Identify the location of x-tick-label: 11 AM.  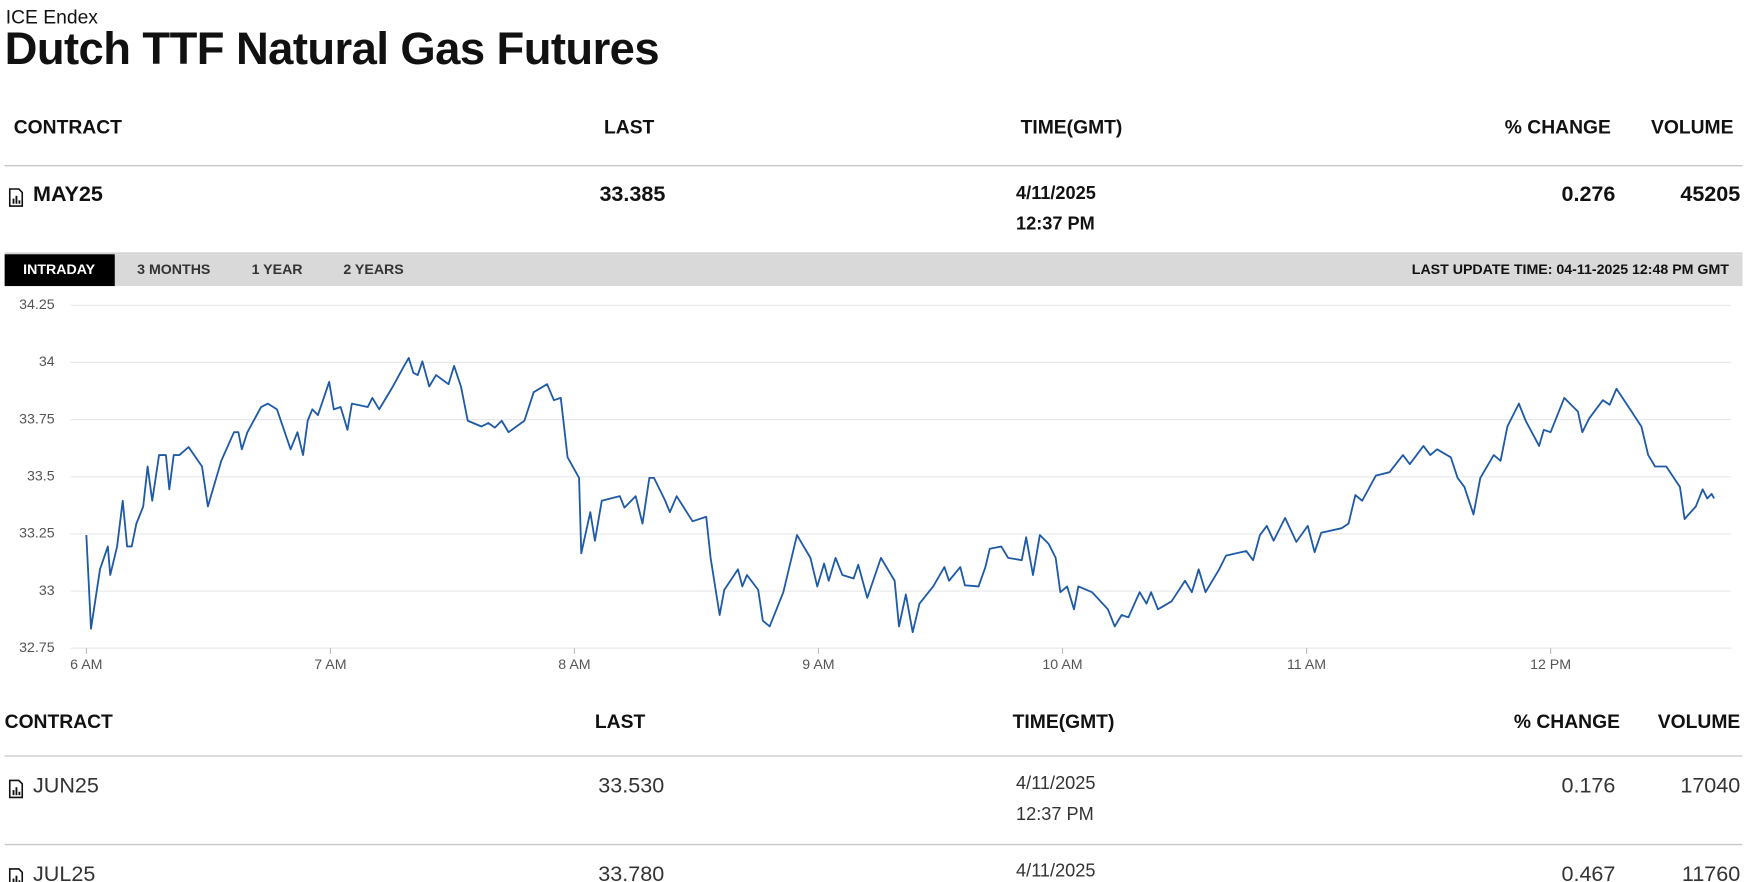
(1306, 665).